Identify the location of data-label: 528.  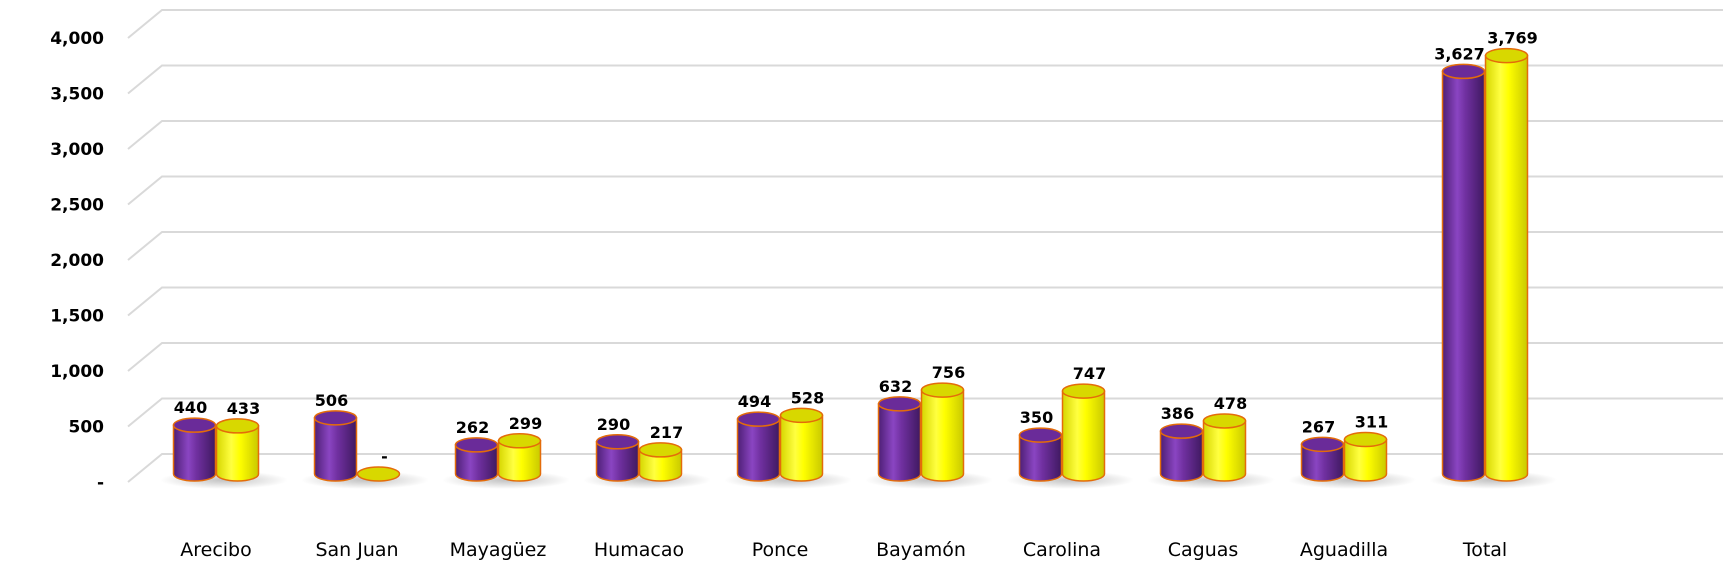
(807, 397).